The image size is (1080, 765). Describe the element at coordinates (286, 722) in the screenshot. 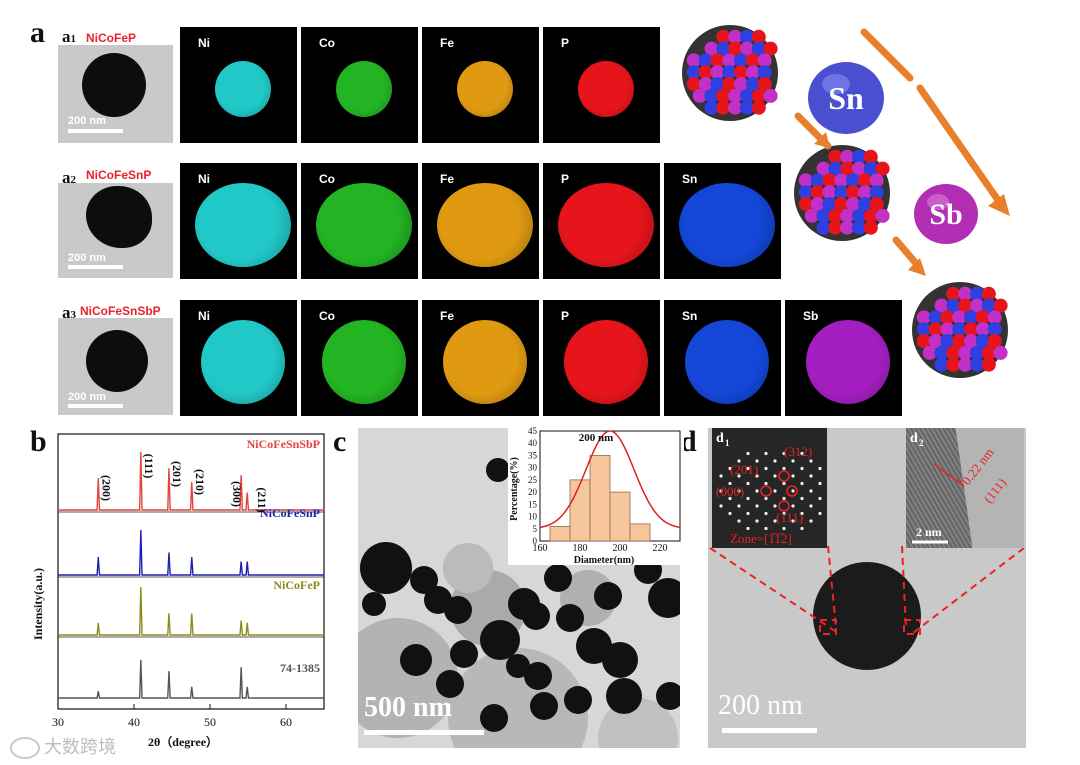

I see `xrd-xtick-60: 60` at that location.